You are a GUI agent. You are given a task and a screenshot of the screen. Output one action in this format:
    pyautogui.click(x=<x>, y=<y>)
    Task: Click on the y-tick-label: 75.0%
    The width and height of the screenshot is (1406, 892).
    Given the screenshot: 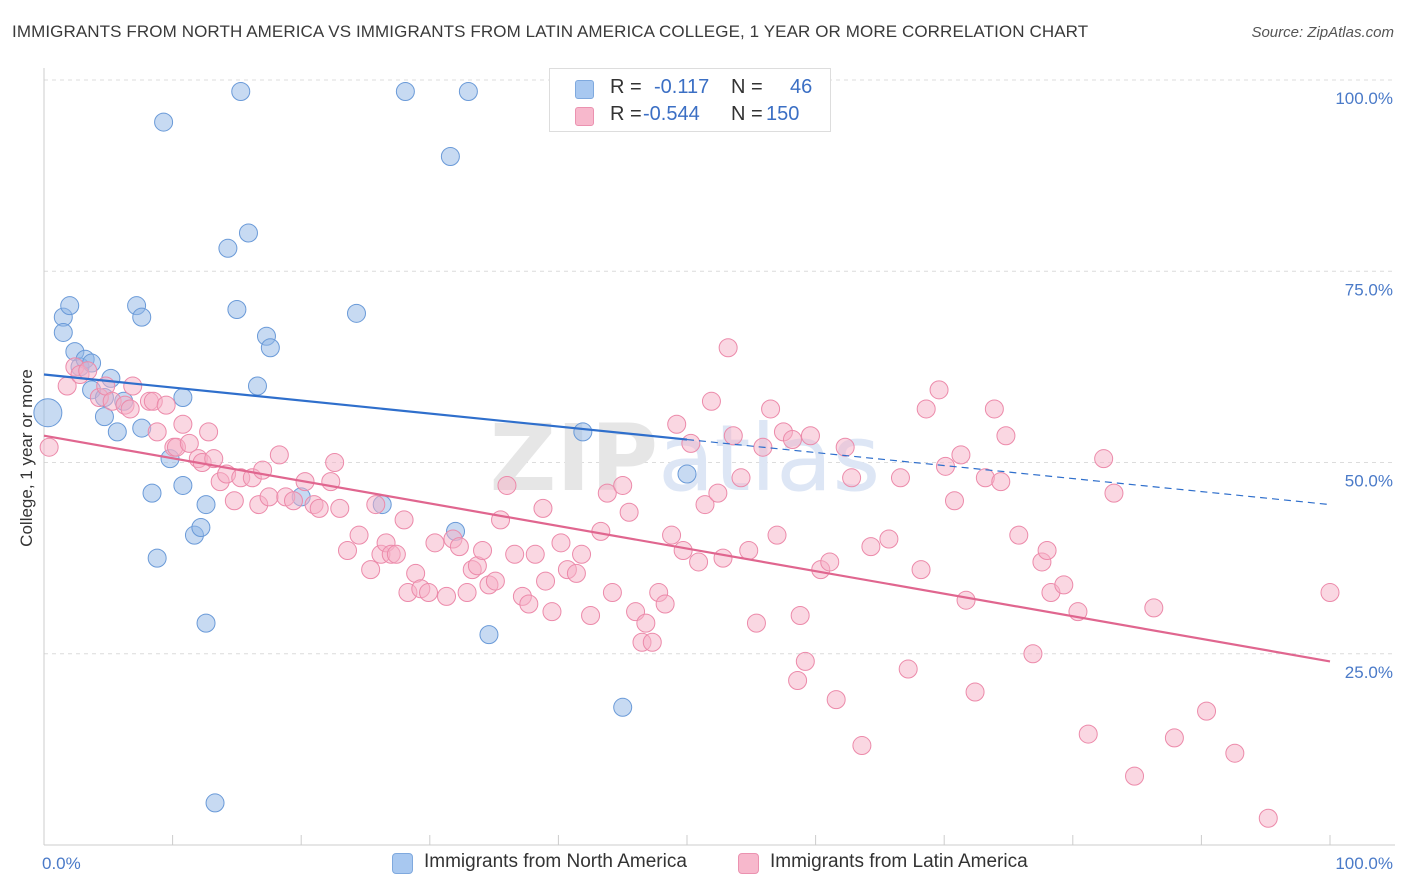 What is the action you would take?
    pyautogui.click(x=1369, y=289)
    